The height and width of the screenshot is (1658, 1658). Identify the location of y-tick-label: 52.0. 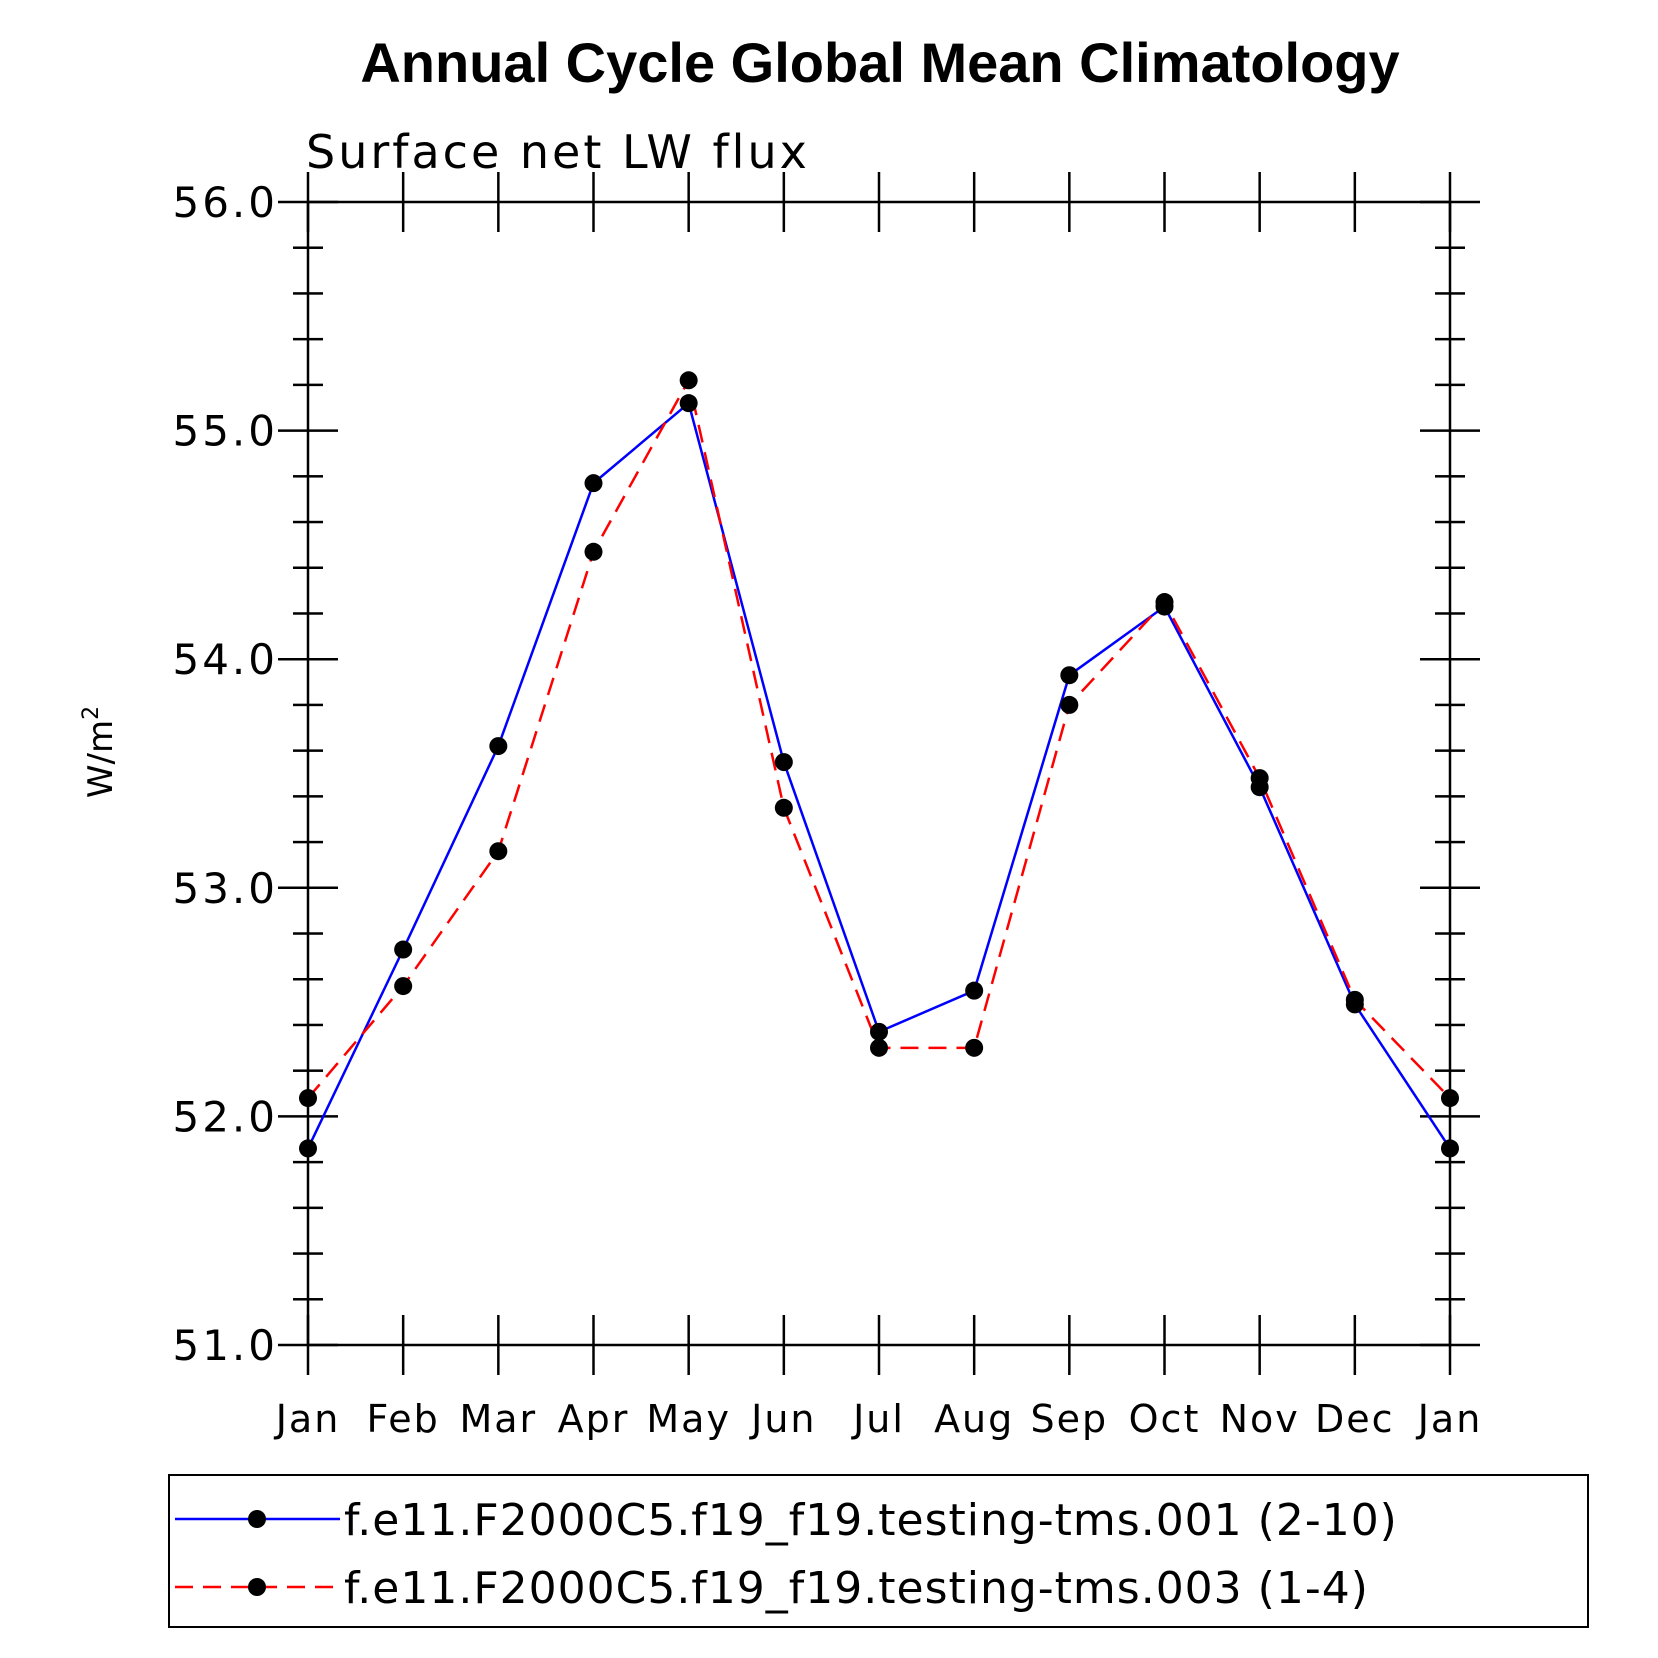
(225, 1116).